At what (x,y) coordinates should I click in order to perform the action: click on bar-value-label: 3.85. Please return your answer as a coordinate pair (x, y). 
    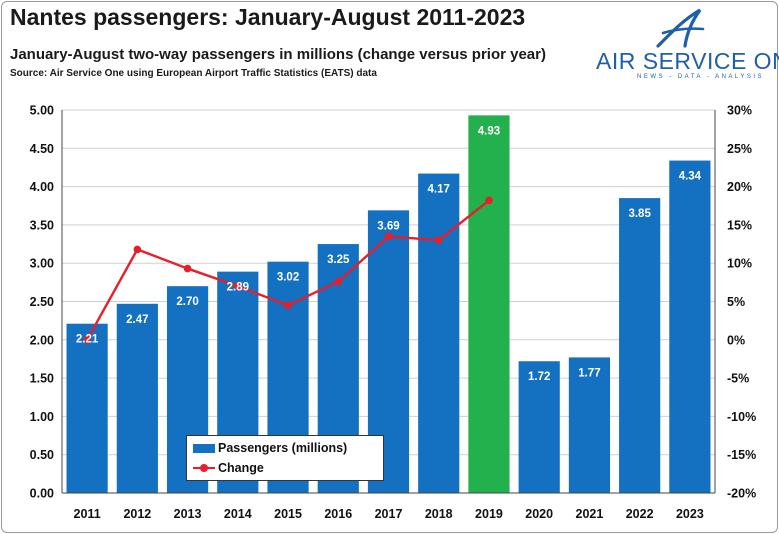
    Looking at the image, I should click on (639, 214).